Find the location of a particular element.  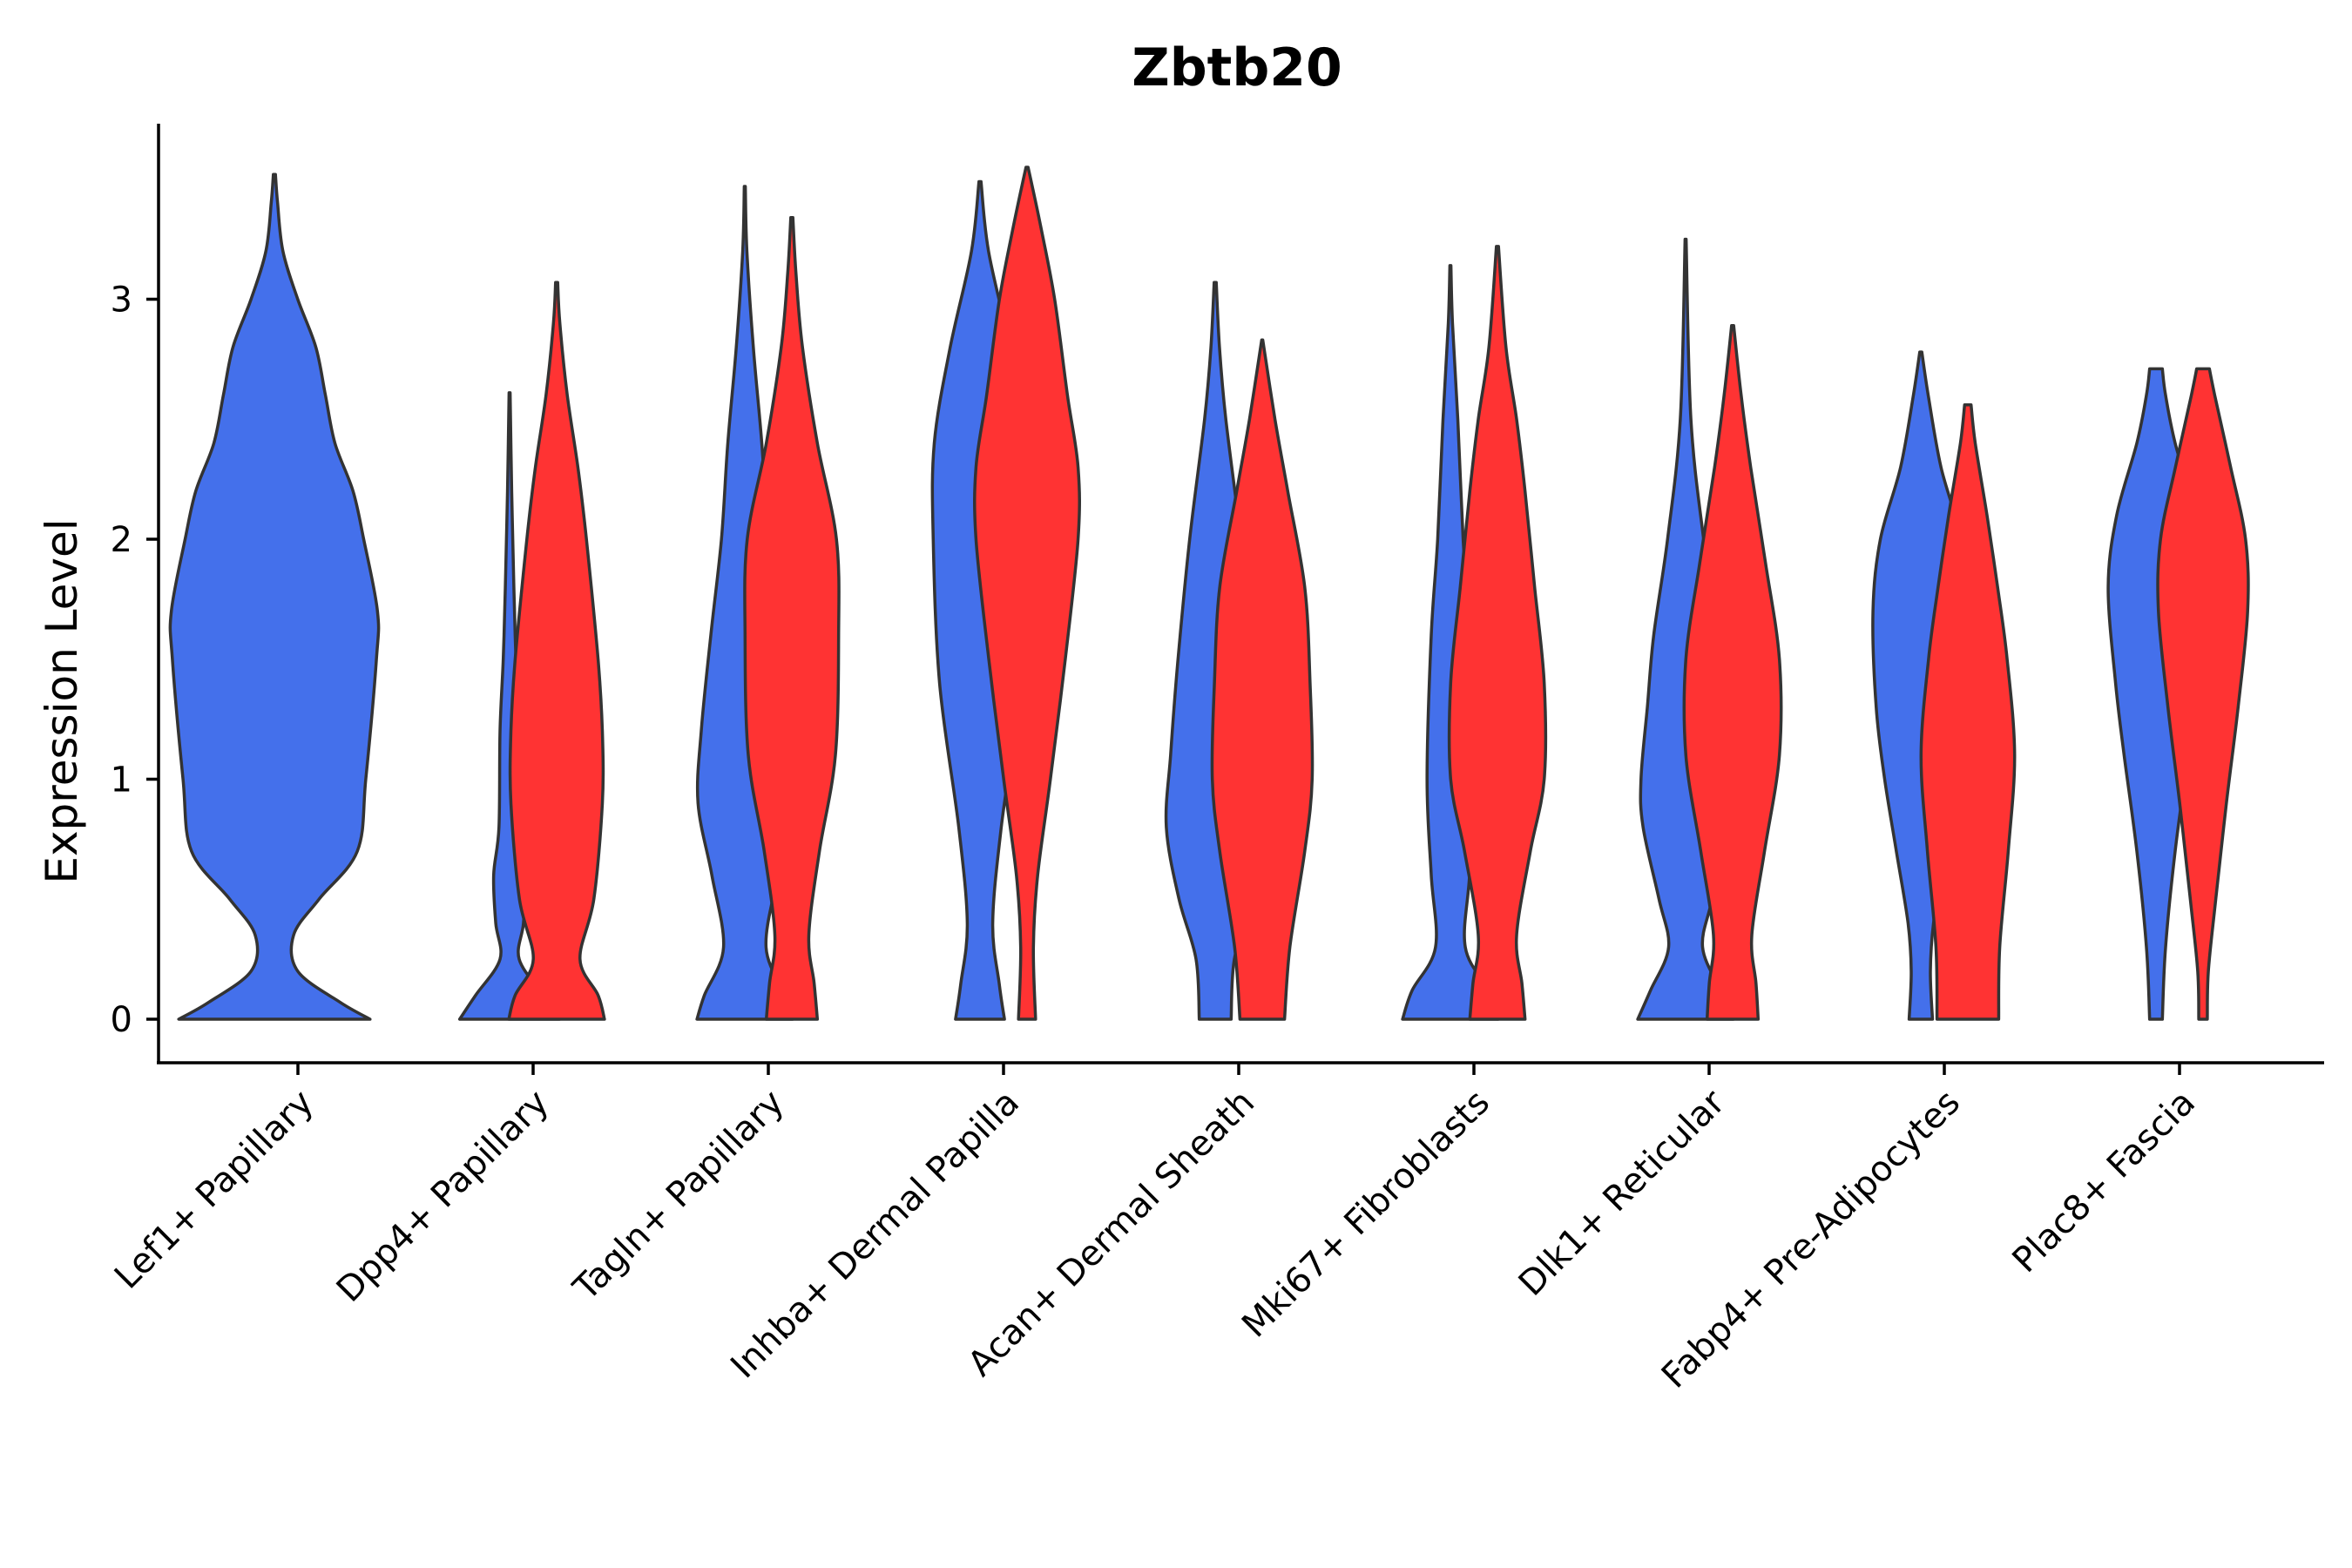

x-tick-label: Dpp4+ Papillary is located at coordinates (443, 1196).